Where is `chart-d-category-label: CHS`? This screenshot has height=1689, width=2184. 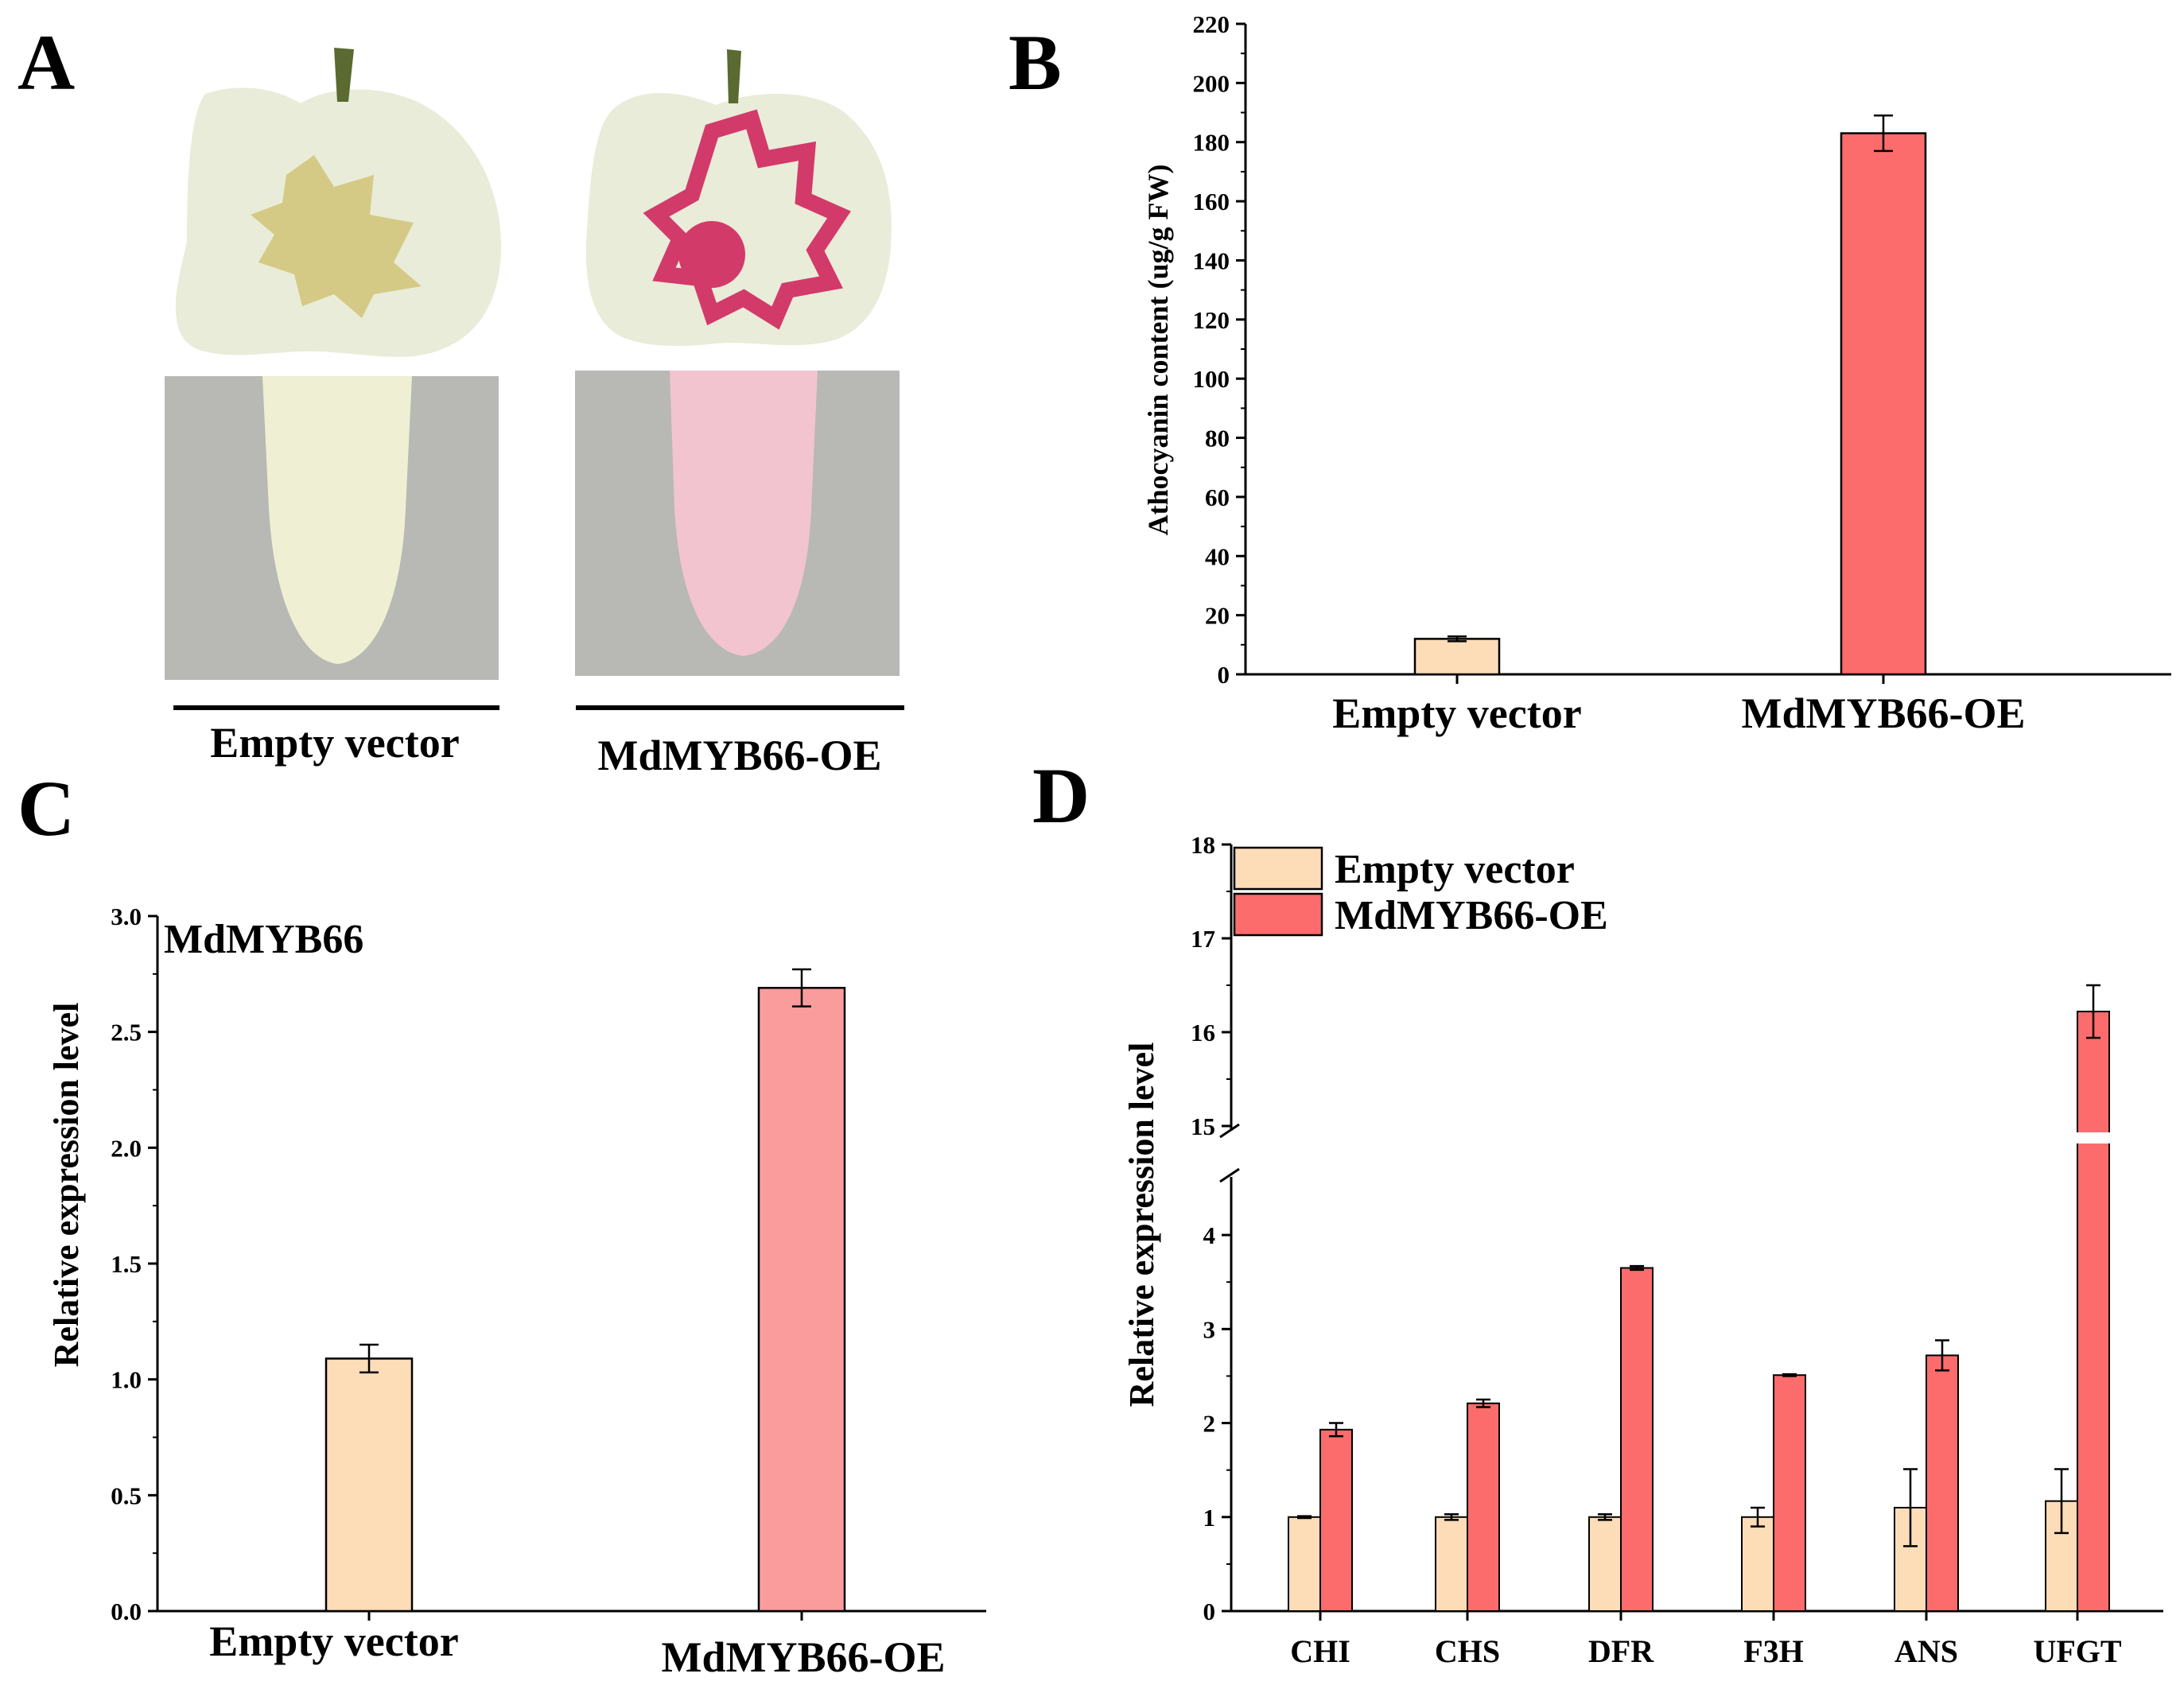 chart-d-category-label: CHS is located at coordinates (1467, 1651).